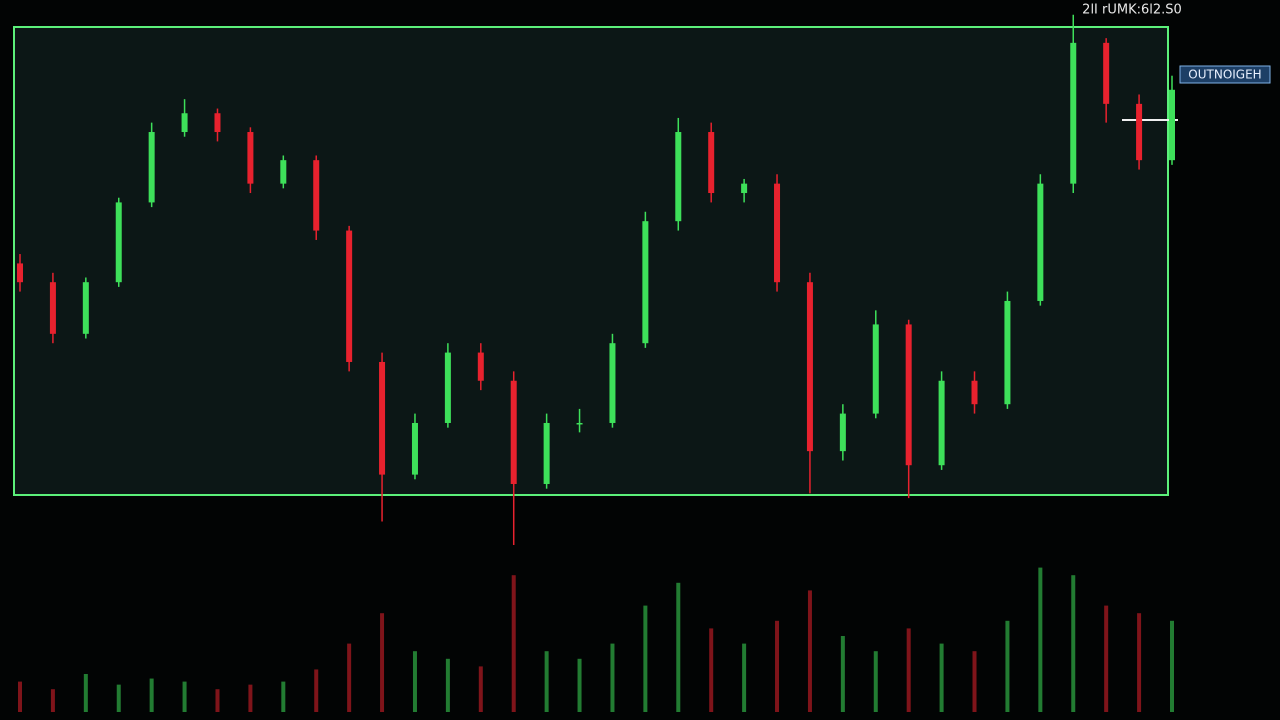  I want to click on price-tag-box, so click(1225, 74).